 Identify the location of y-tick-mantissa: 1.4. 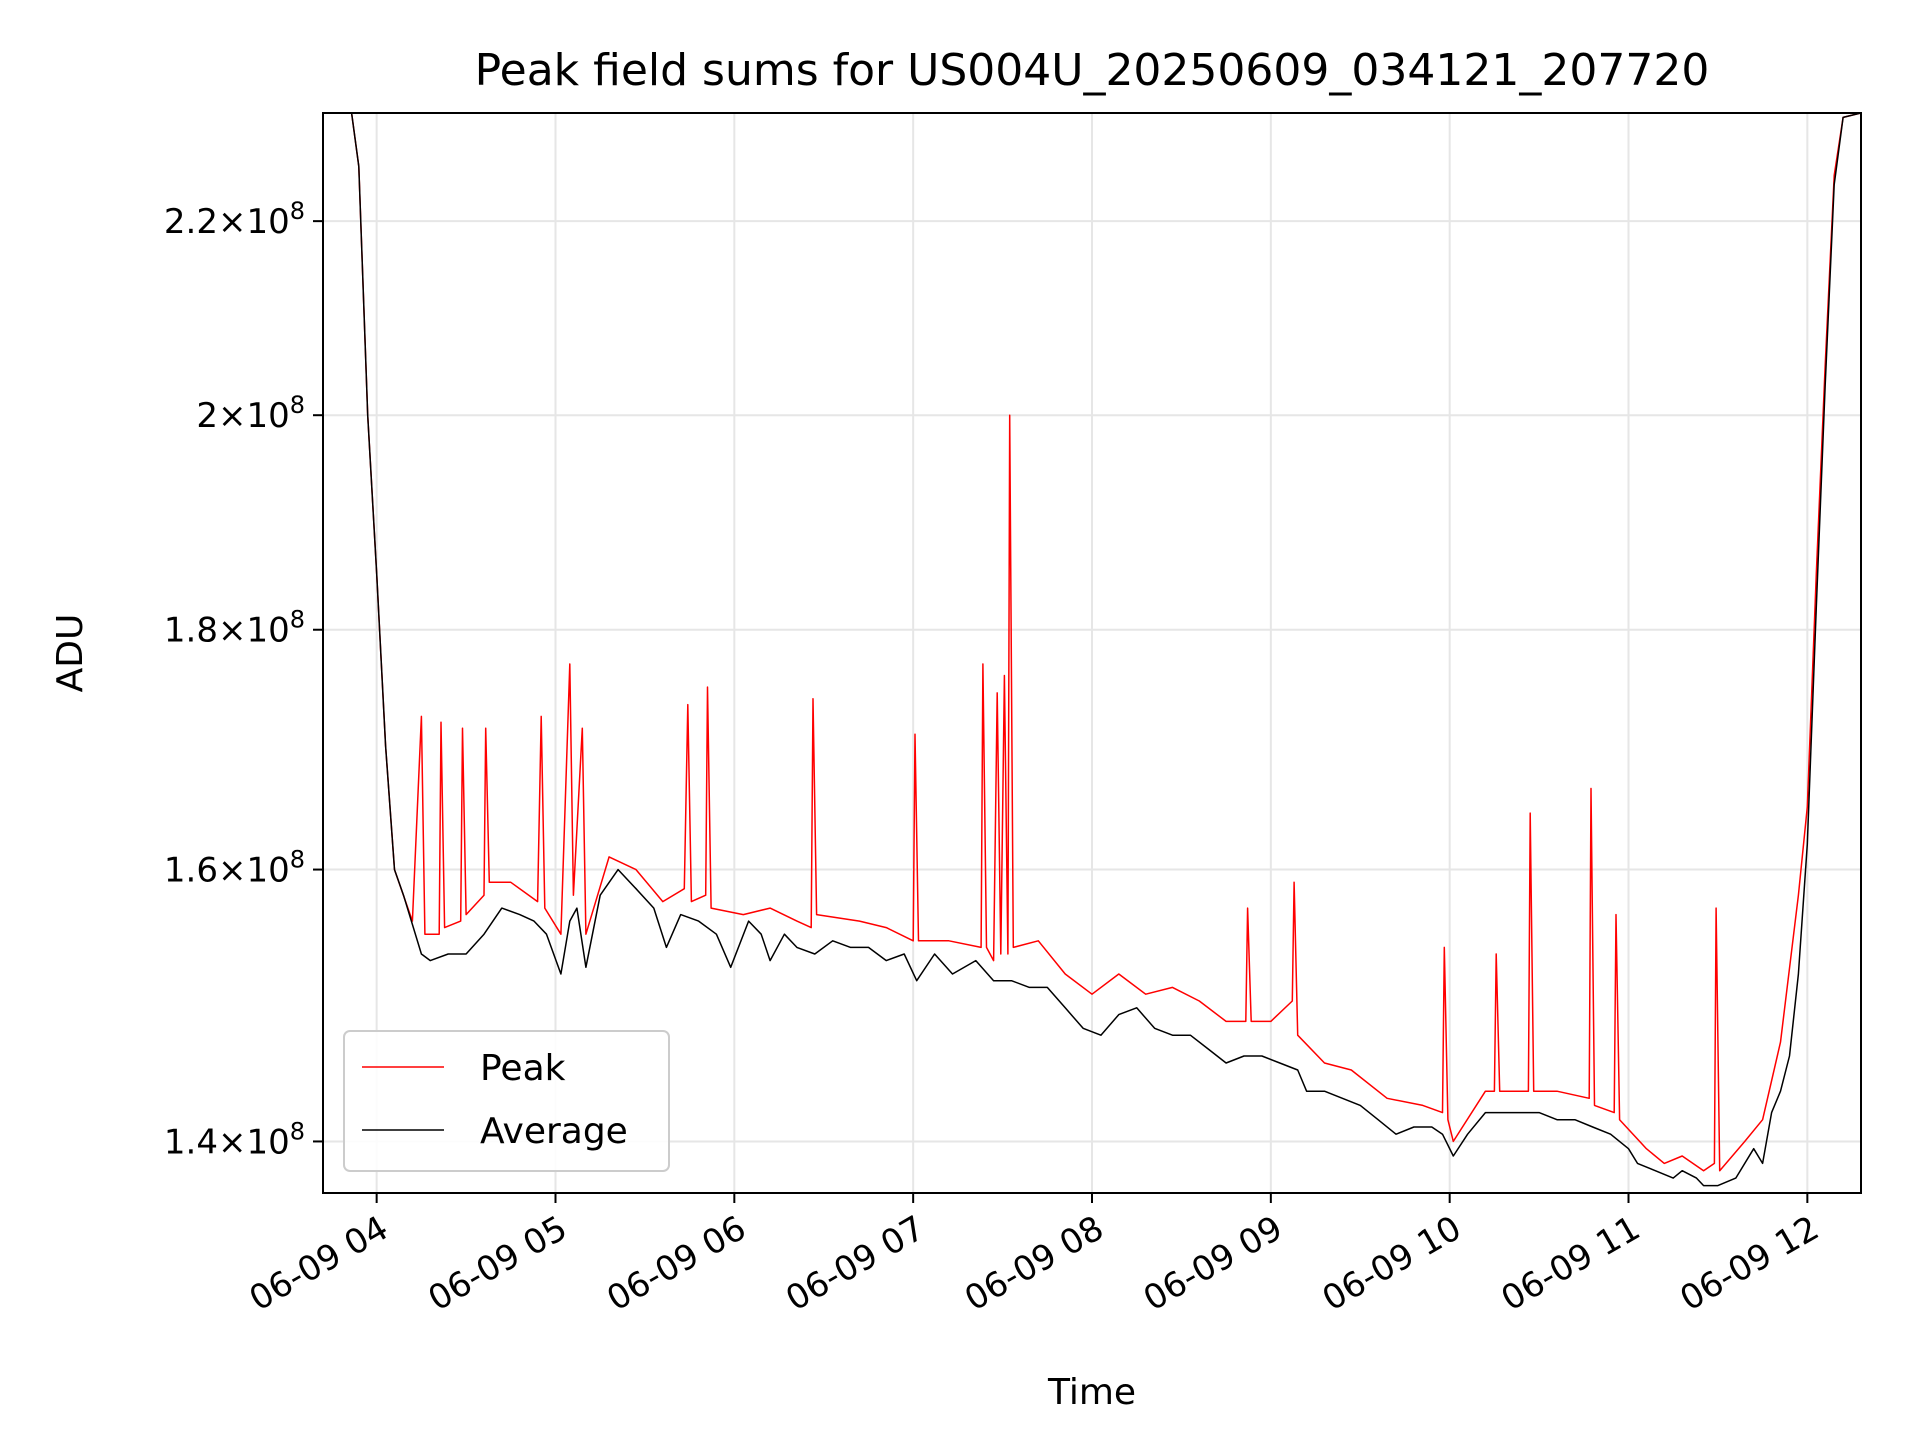
(191, 1142).